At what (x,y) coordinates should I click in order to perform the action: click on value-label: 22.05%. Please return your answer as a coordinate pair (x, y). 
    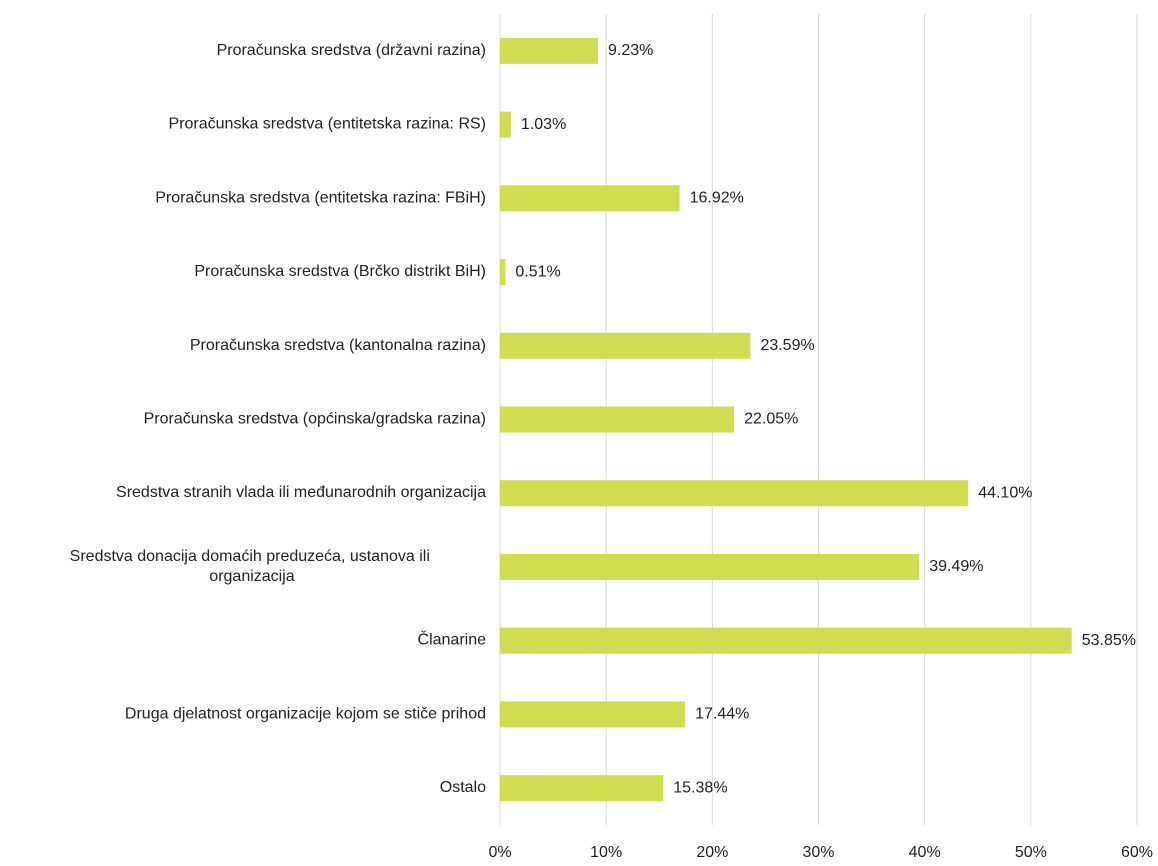
    Looking at the image, I should click on (771, 419).